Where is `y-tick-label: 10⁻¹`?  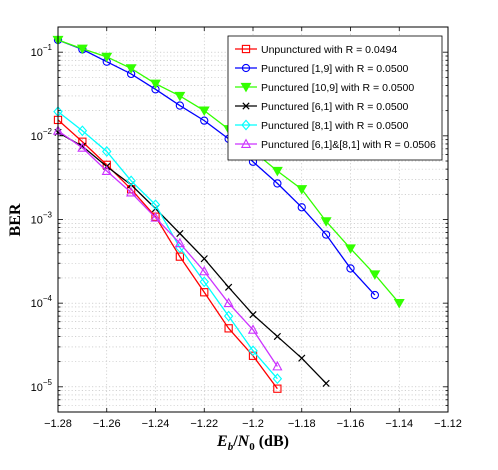 y-tick-label: 10⁻¹ is located at coordinates (42, 51).